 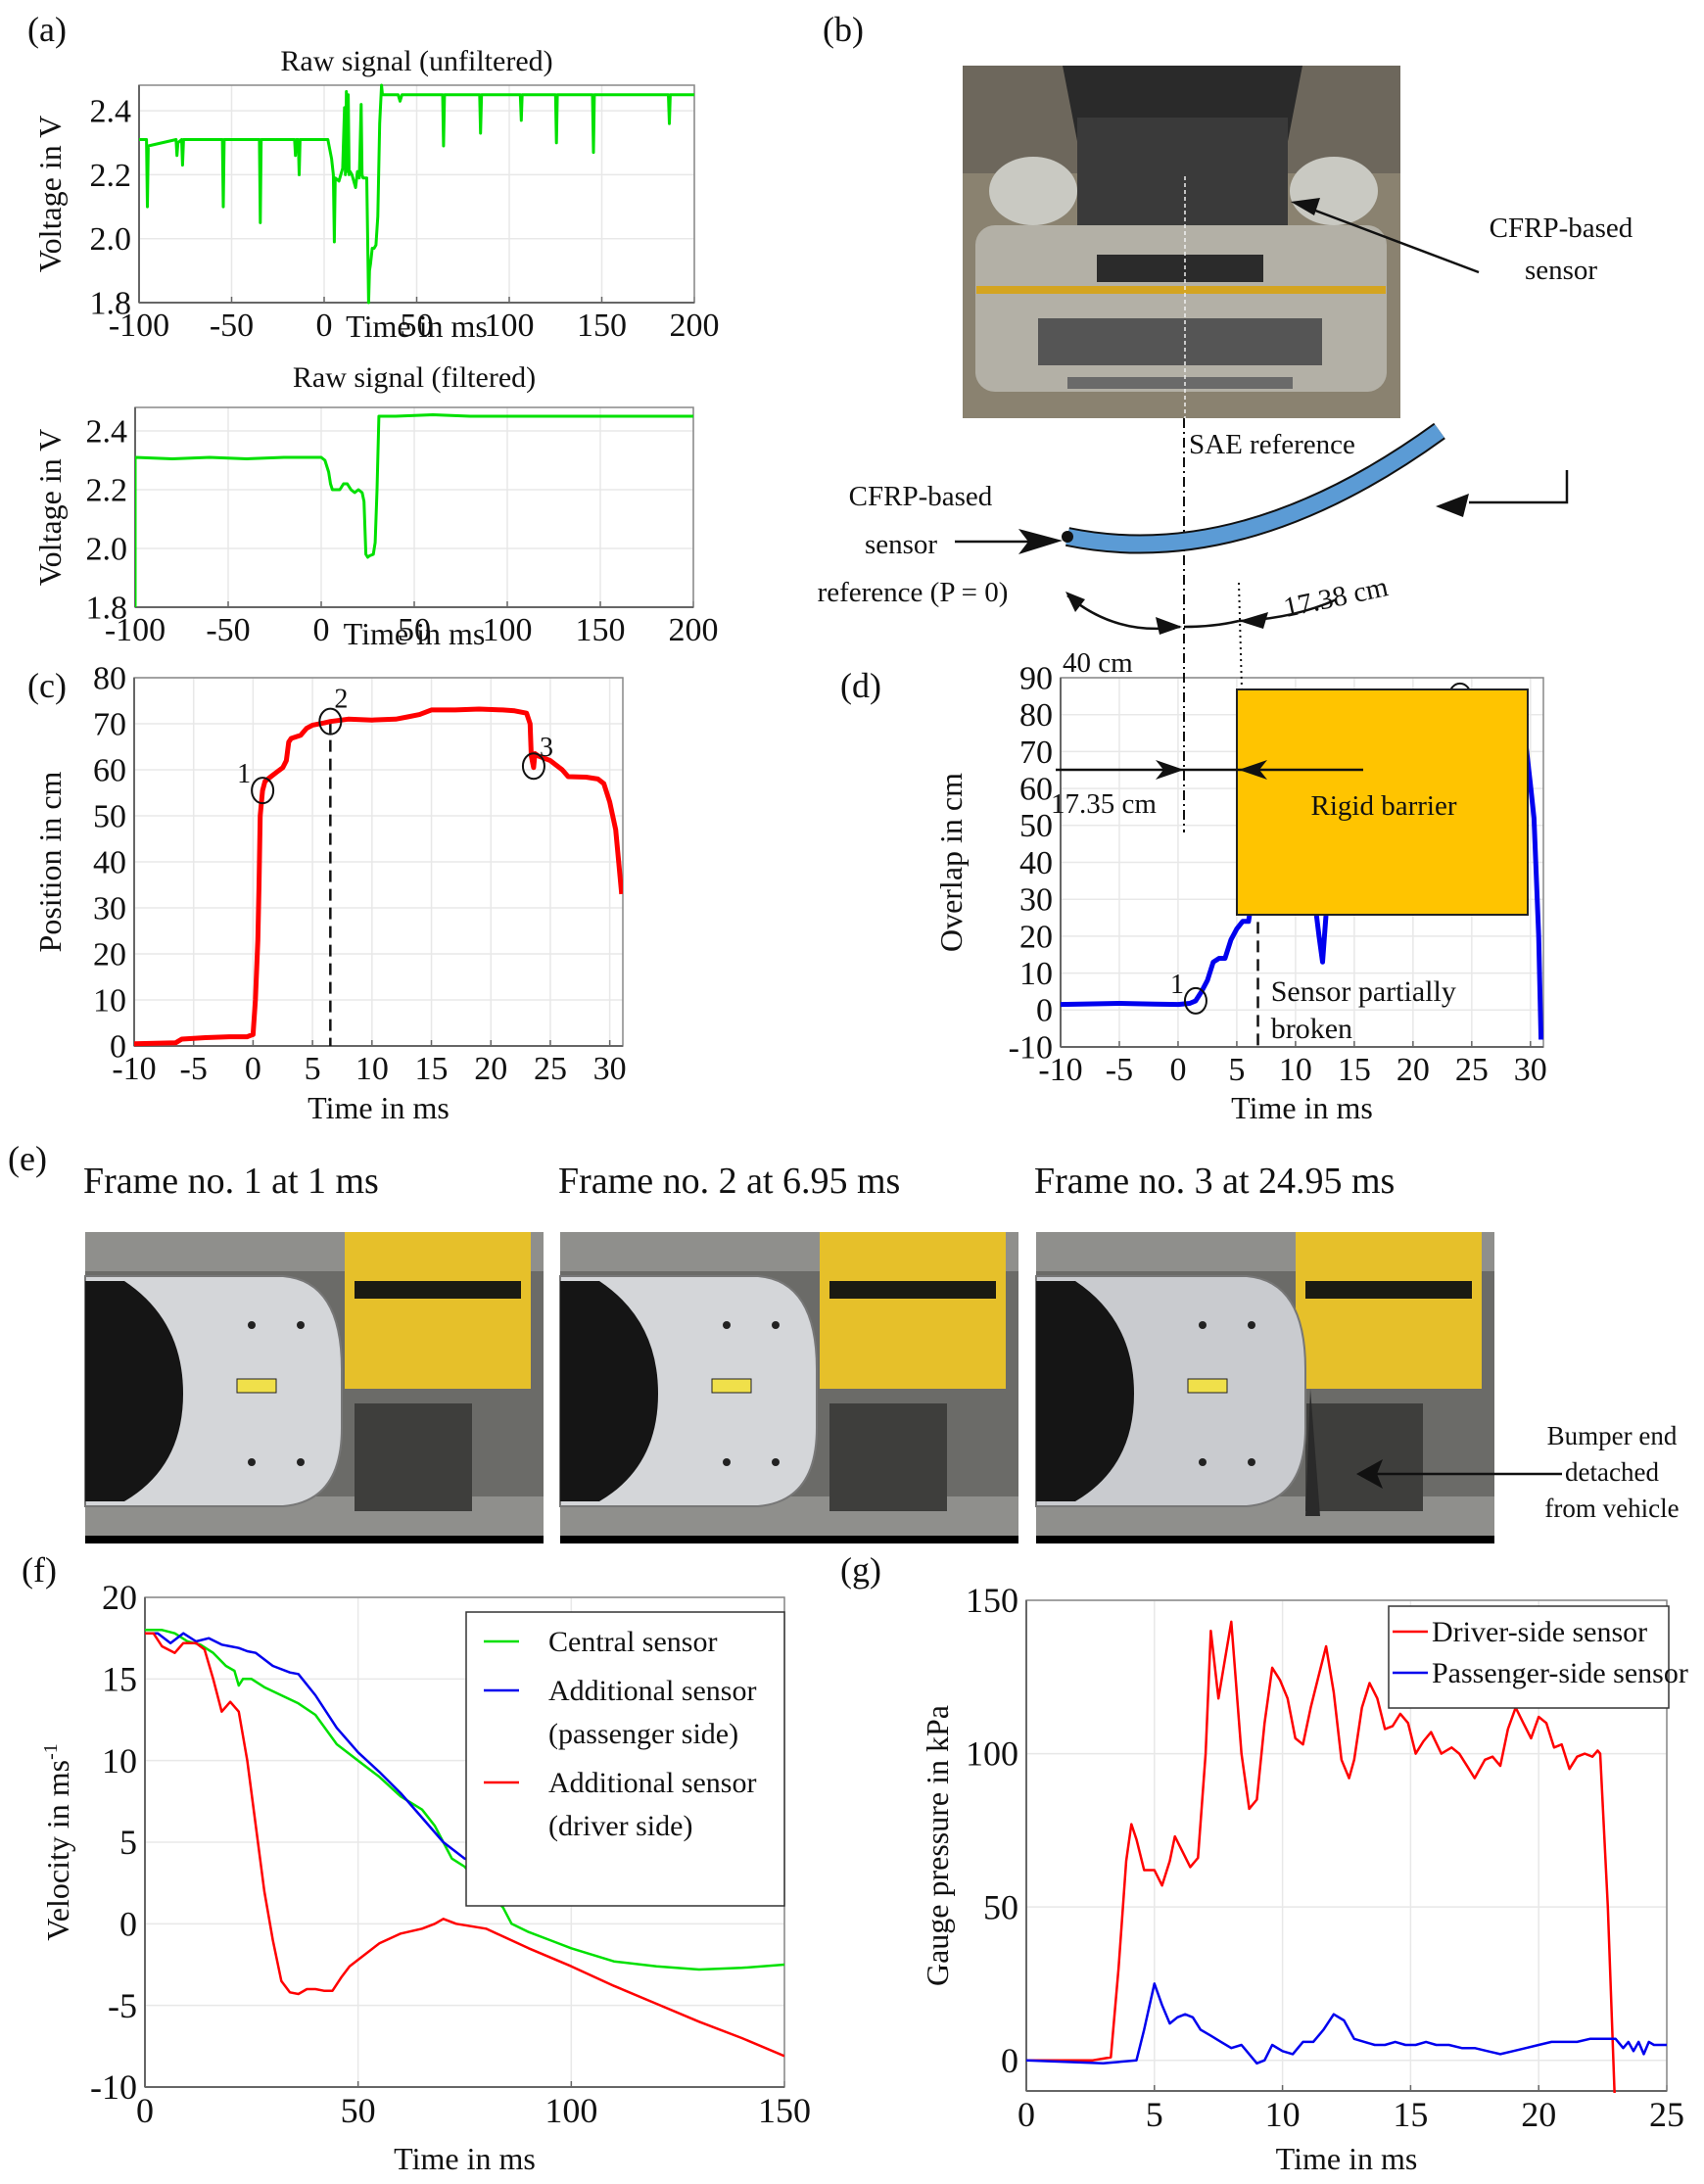 I want to click on y-axis-label: Gauge pressure in kPa, so click(x=937, y=1845).